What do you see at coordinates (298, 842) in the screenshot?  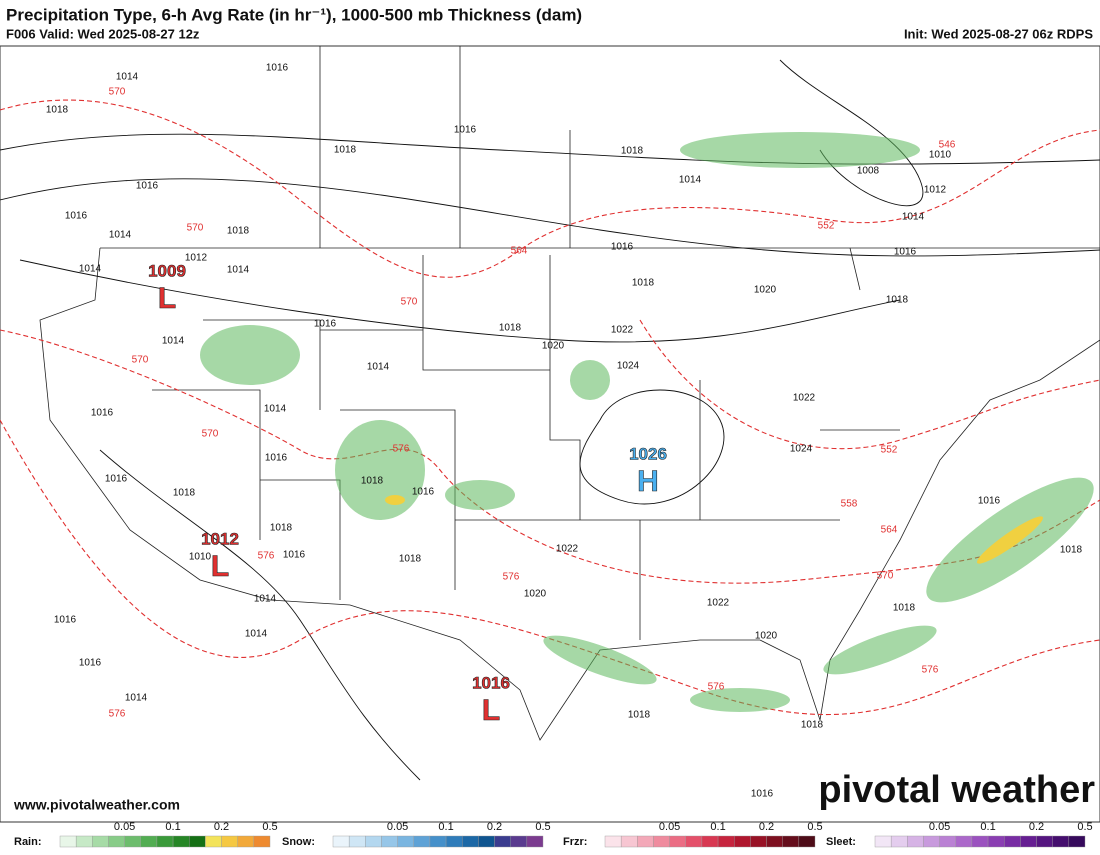 I see `legend-name: Snow:` at bounding box center [298, 842].